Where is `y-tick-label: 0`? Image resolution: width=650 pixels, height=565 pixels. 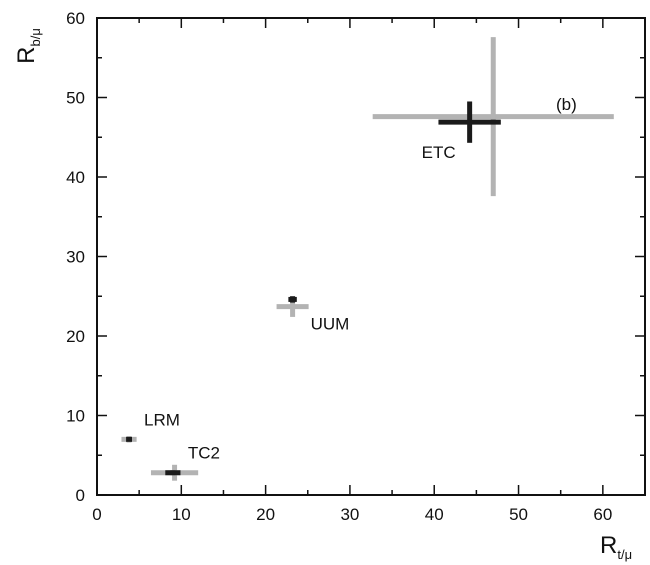 y-tick-label: 0 is located at coordinates (80, 495).